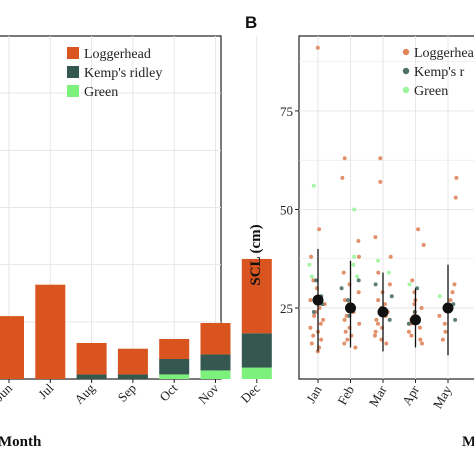 Image resolution: width=474 pixels, height=474 pixels. What do you see at coordinates (431, 91) in the screenshot?
I see `legend-b-label-green: Green` at bounding box center [431, 91].